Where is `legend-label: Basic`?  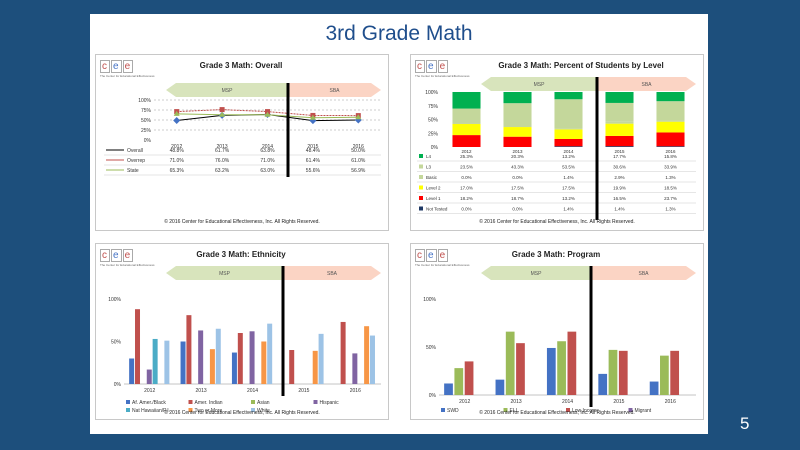
legend-label: Basic is located at coordinates (432, 177).